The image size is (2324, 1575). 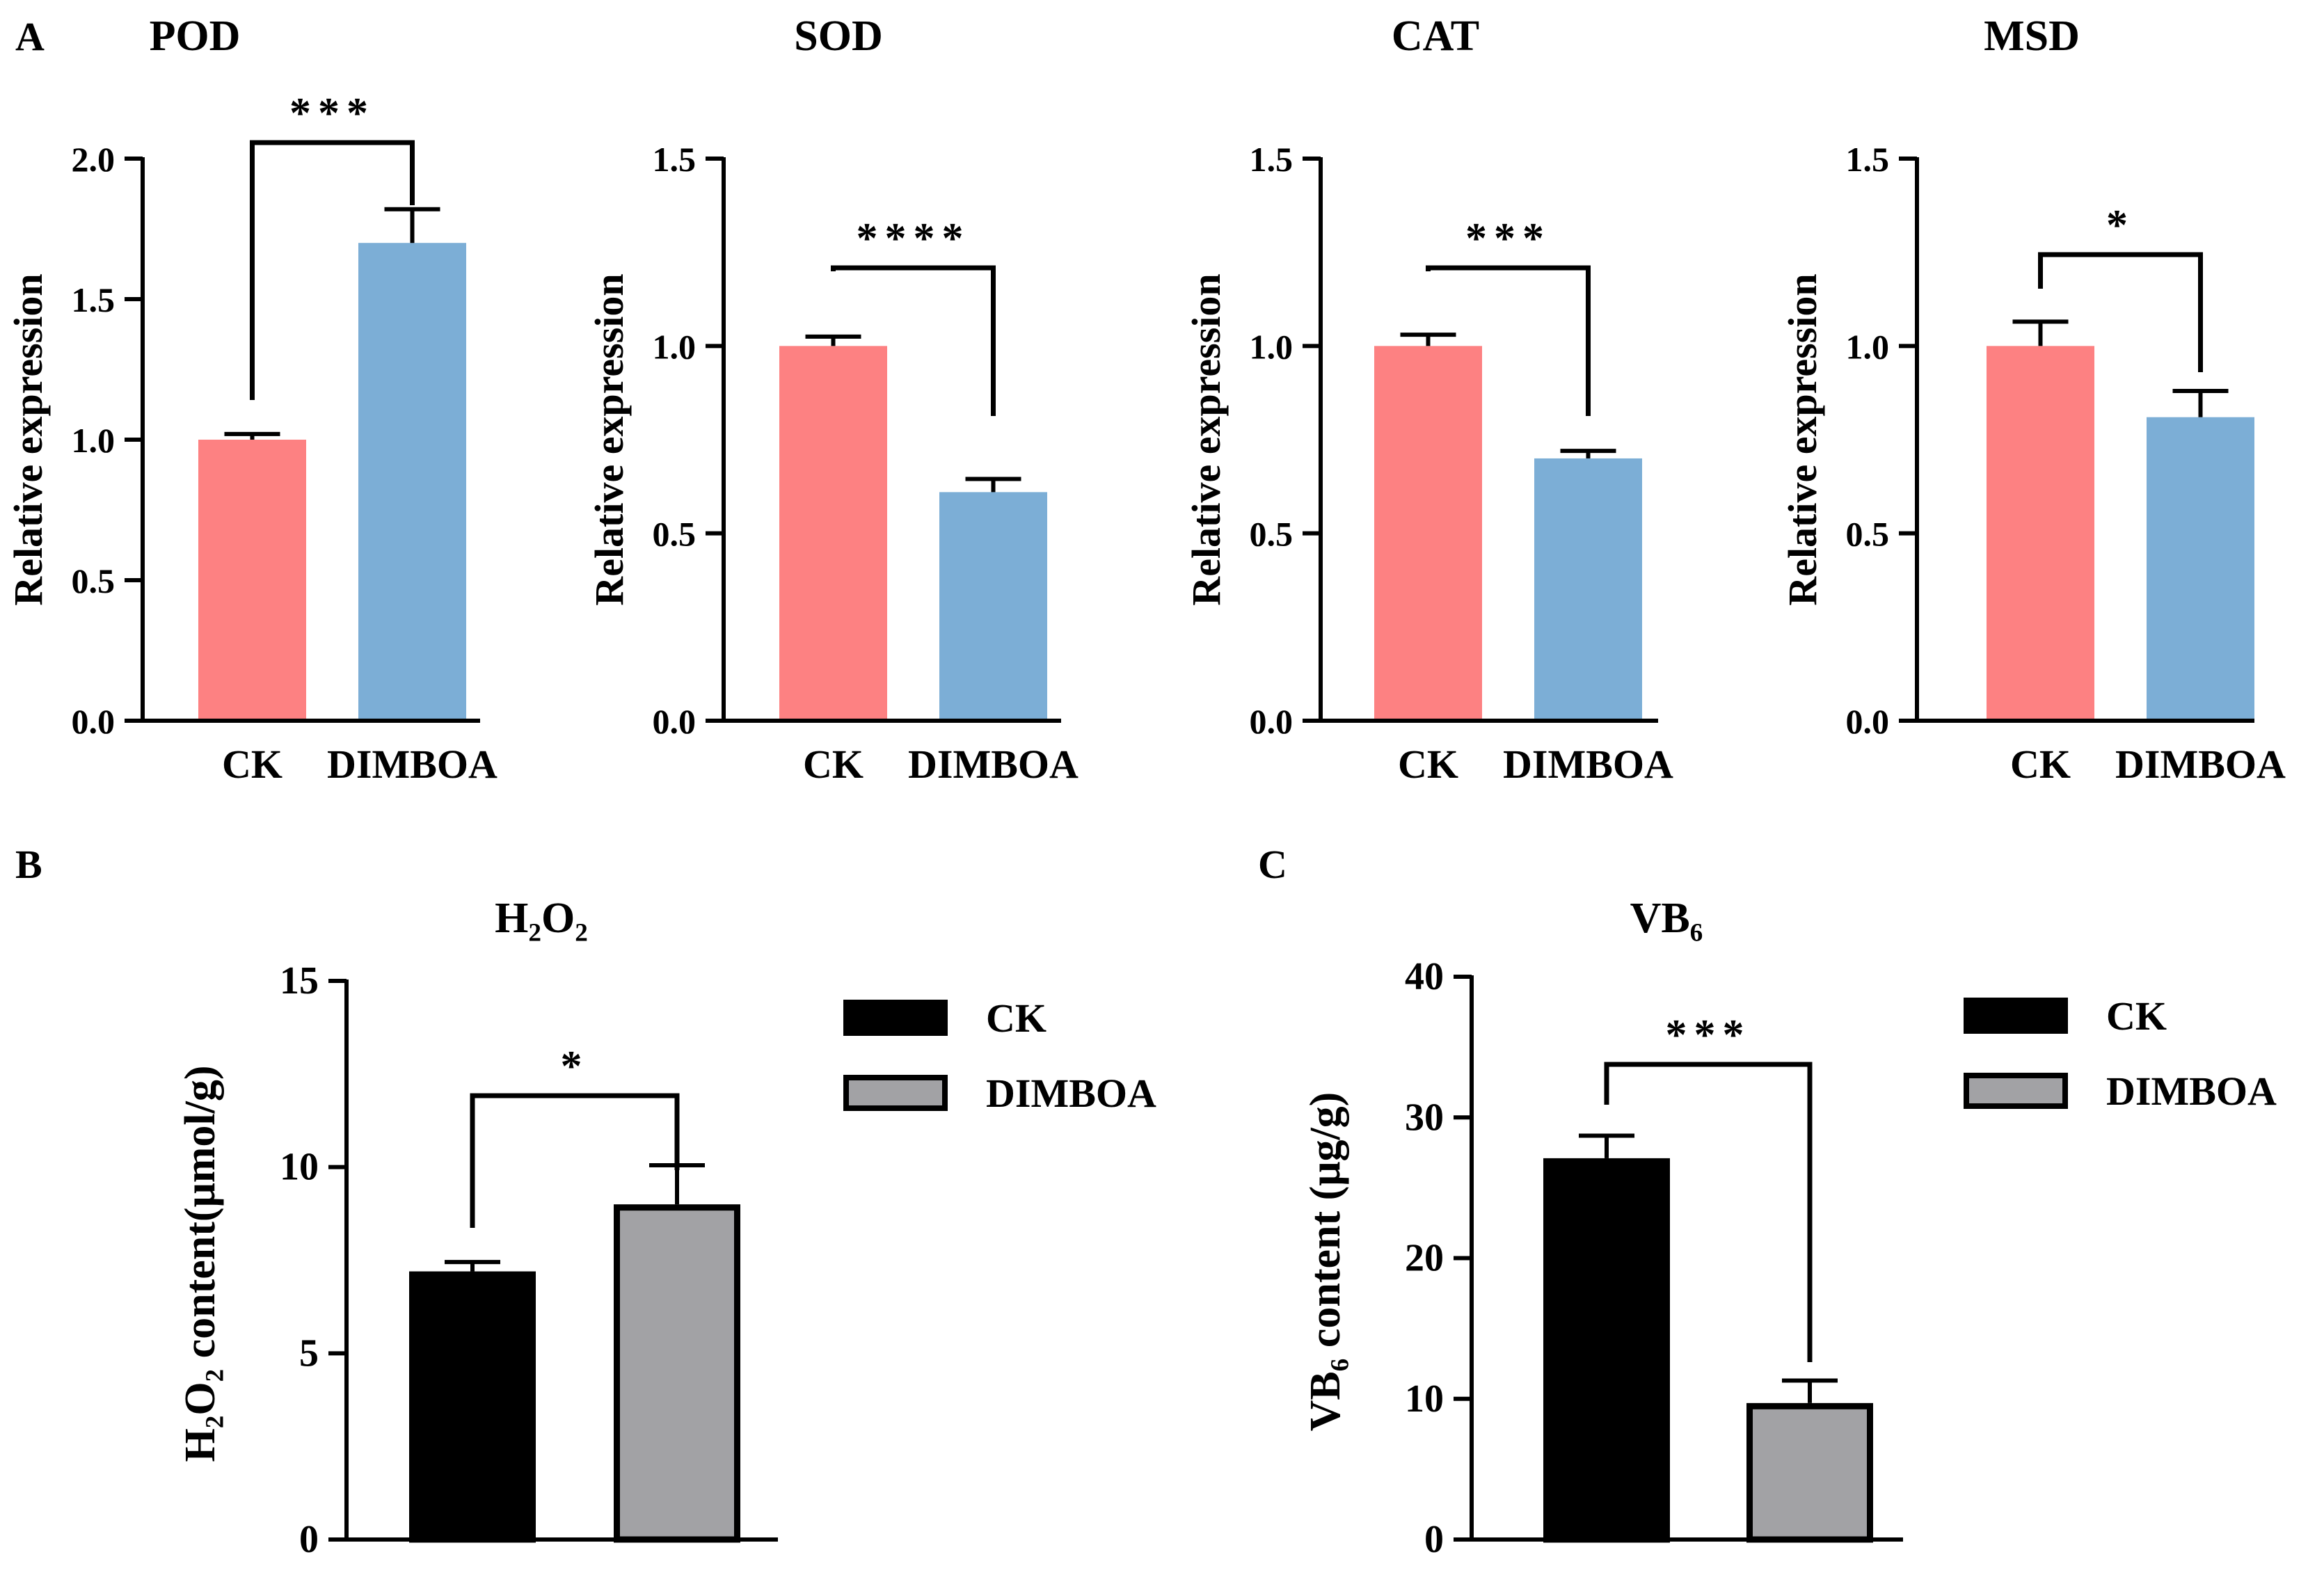 I want to click on chart-title: SOD, so click(x=838, y=36).